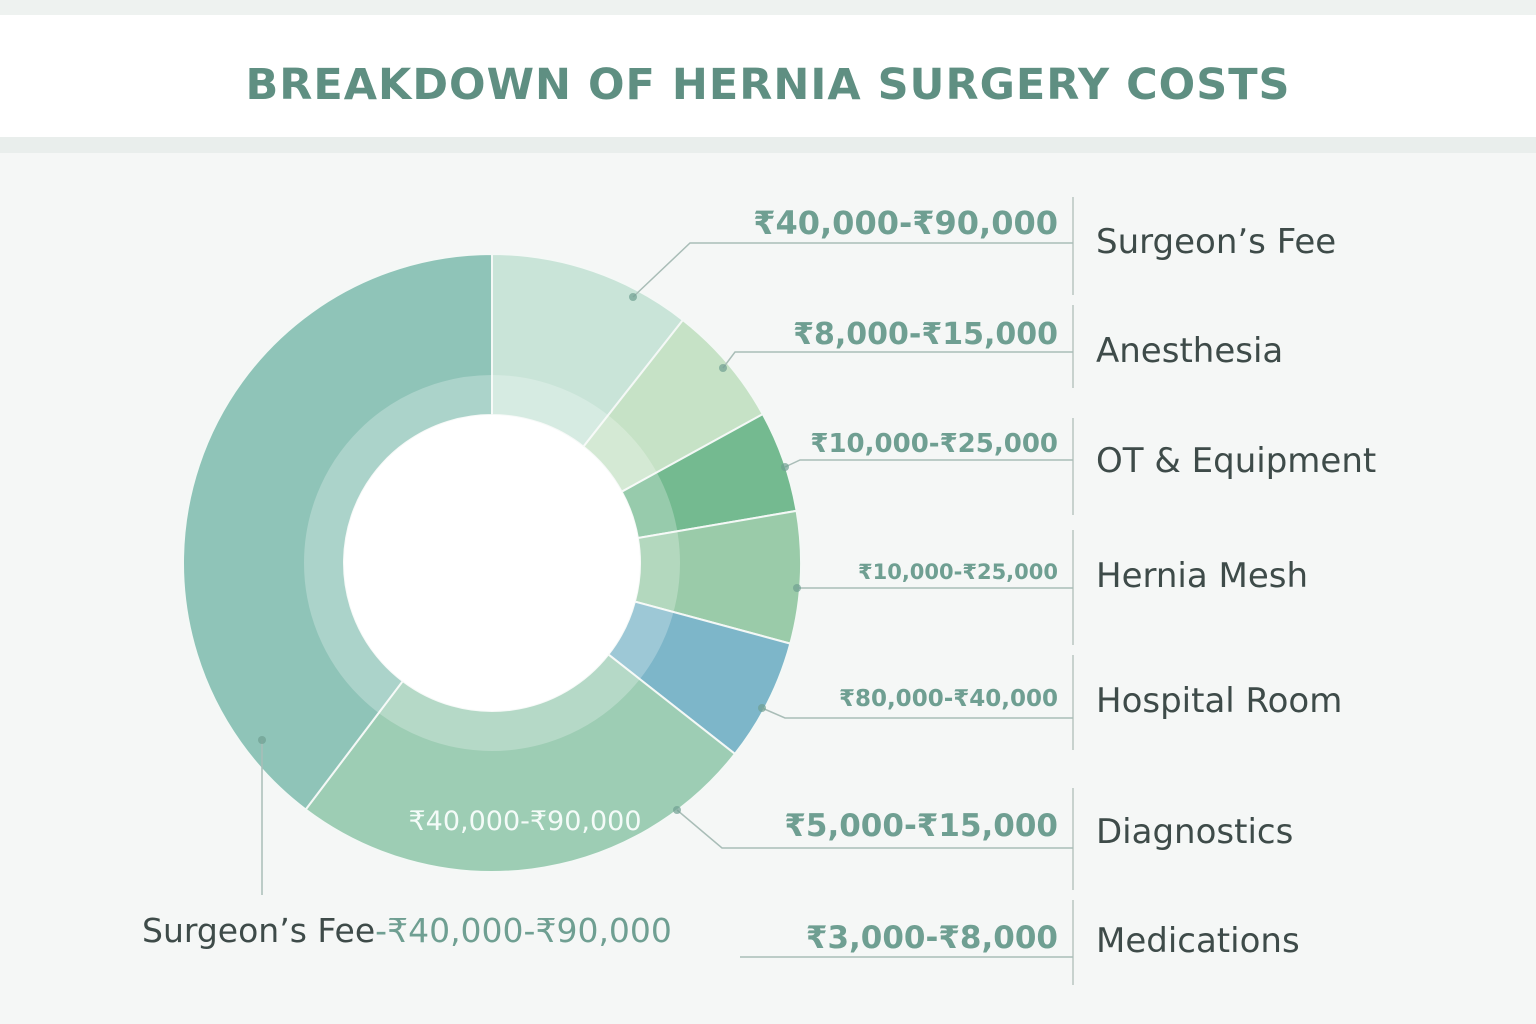  What do you see at coordinates (768, 7) in the screenshot?
I see `top-strip` at bounding box center [768, 7].